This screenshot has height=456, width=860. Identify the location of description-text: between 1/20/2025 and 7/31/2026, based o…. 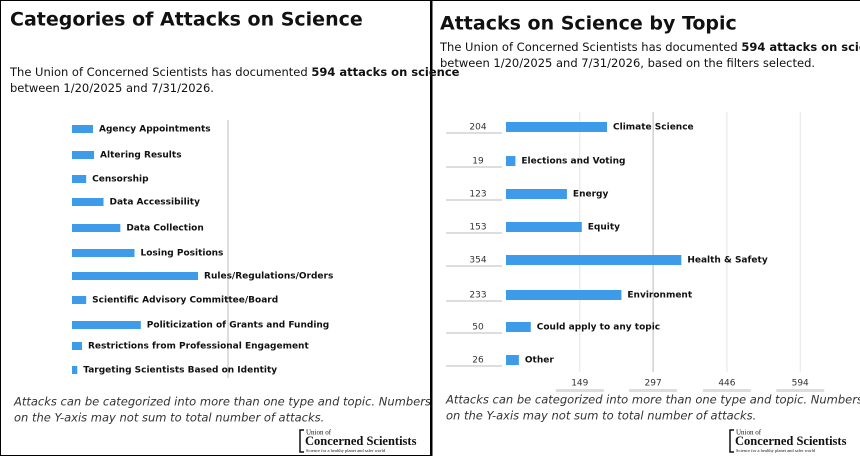
(627, 63).